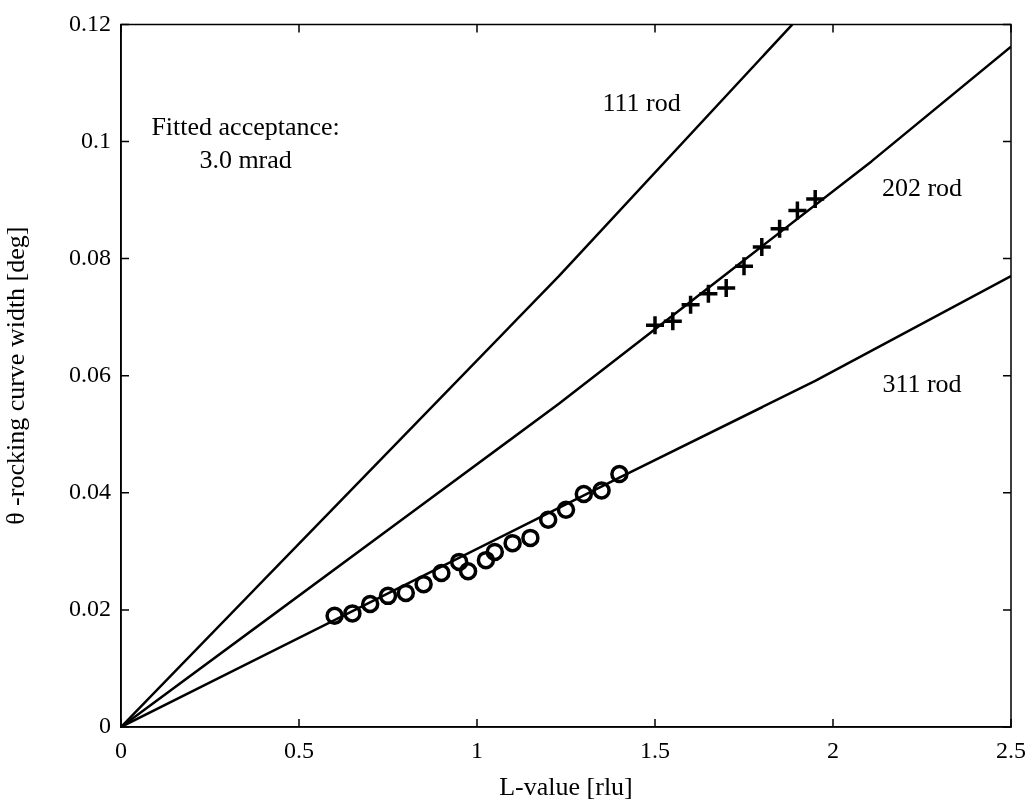  I want to click on x-axis-title: L-value [rlu], so click(566, 787).